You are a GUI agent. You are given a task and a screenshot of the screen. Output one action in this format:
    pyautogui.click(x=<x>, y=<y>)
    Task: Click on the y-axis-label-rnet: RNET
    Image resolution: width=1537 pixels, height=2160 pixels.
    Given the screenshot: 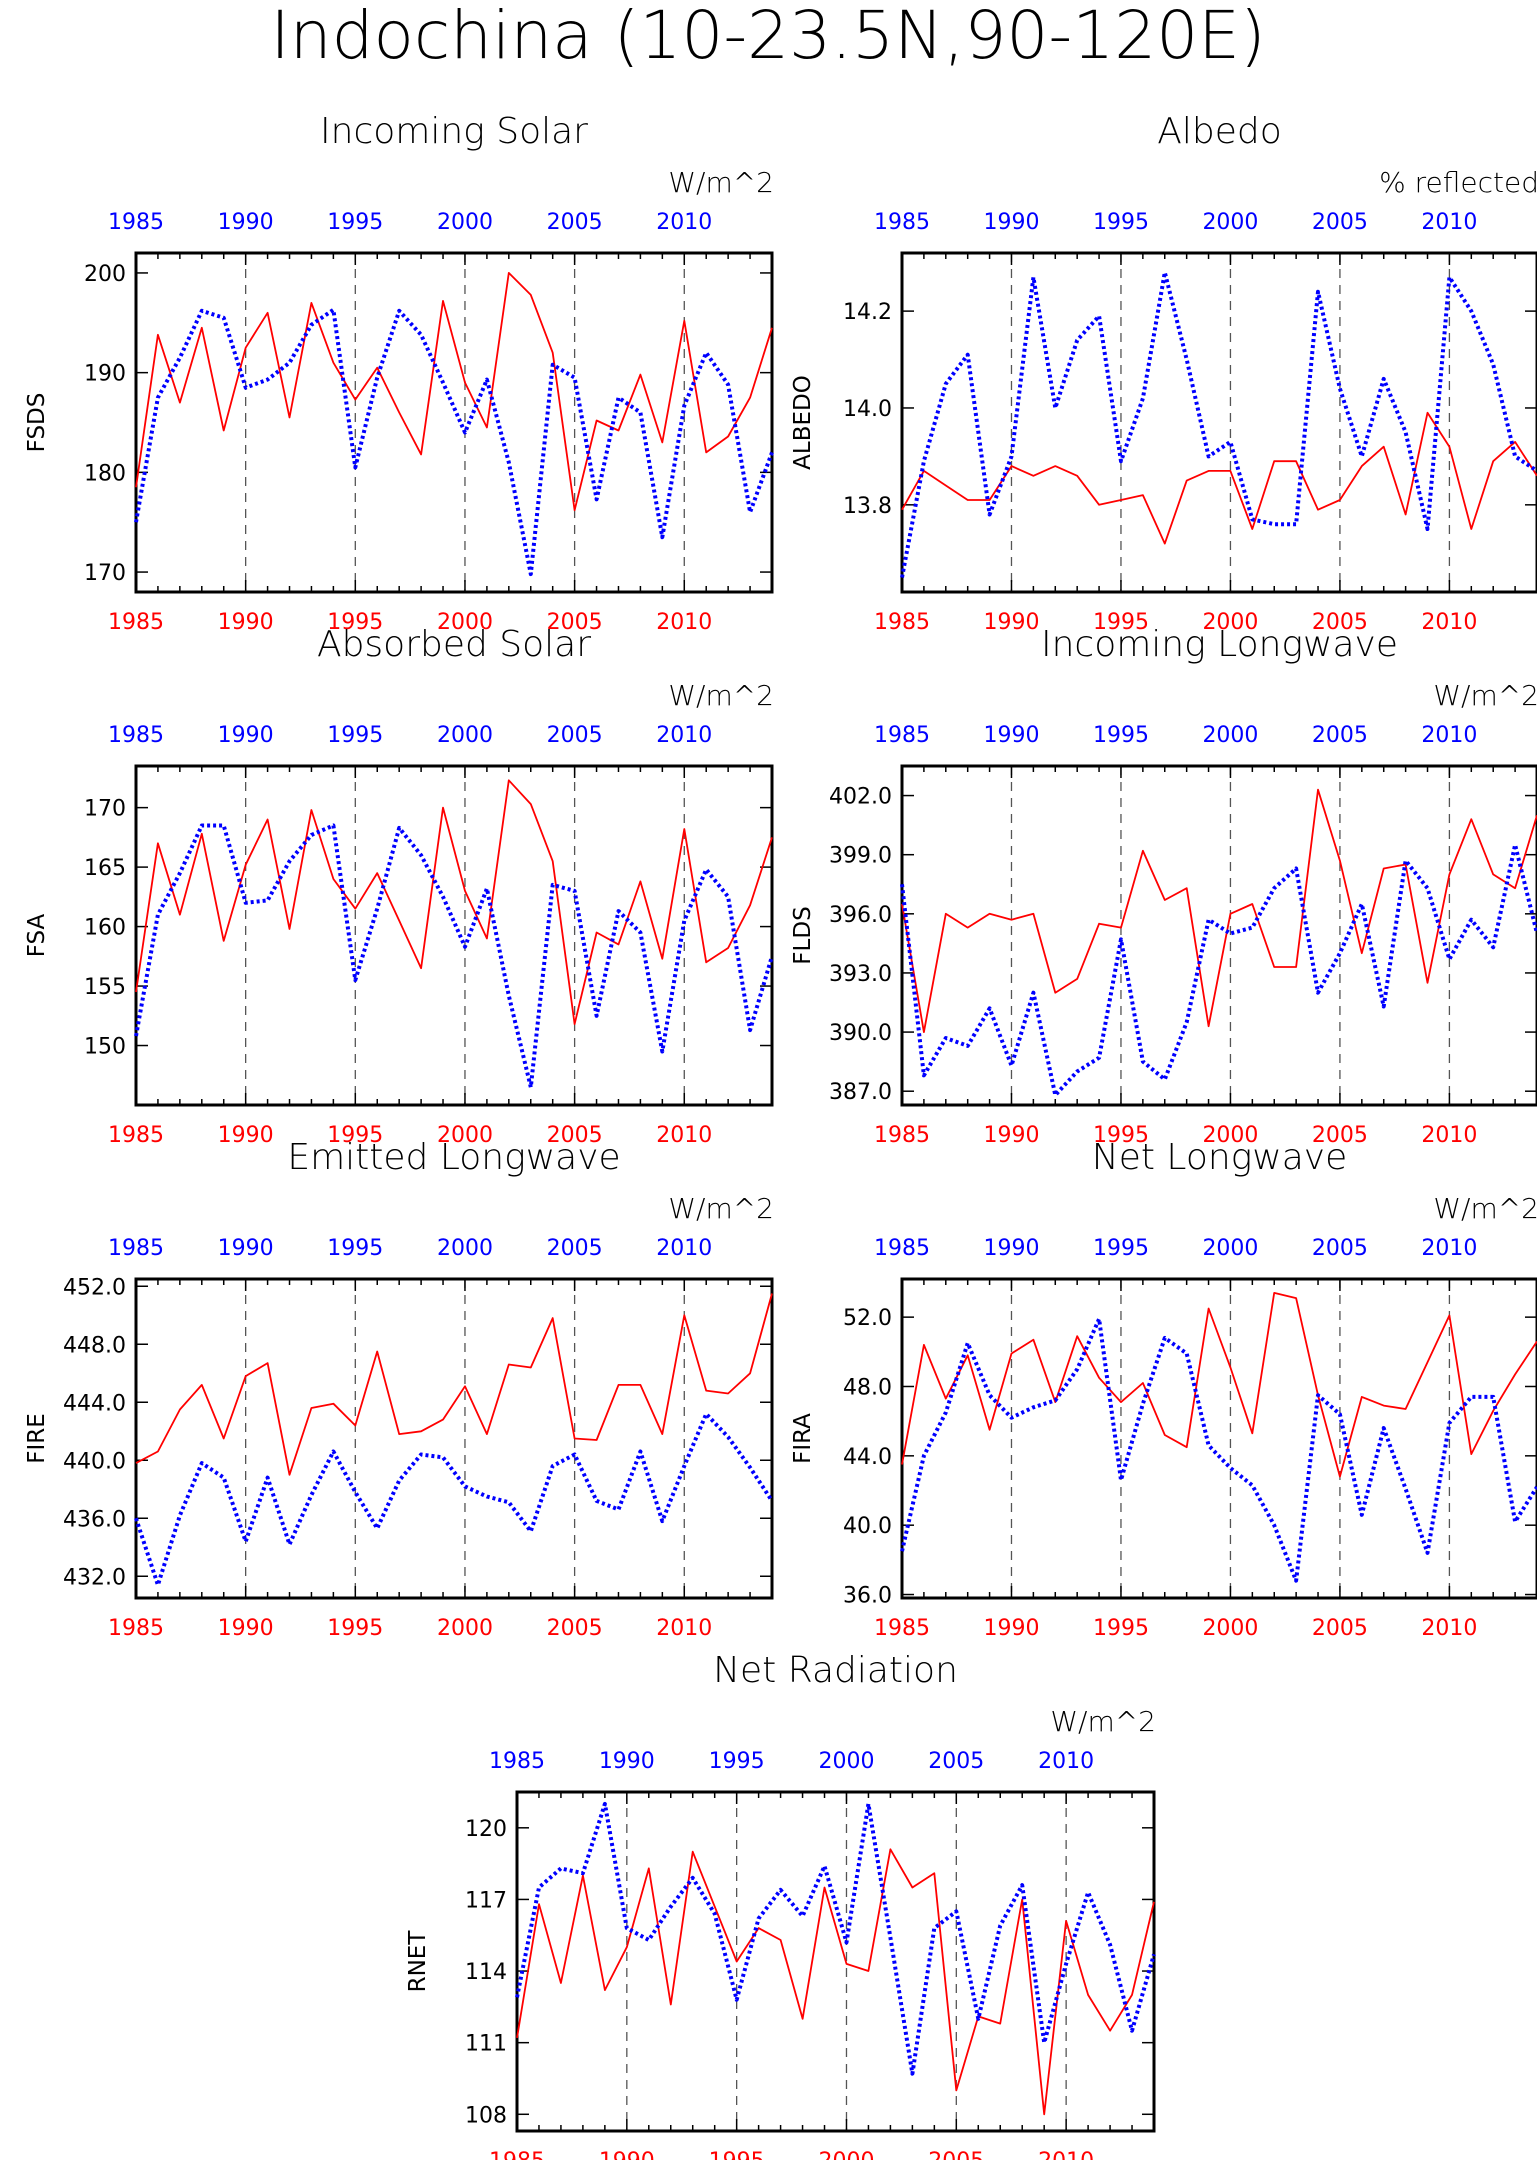 What is the action you would take?
    pyautogui.click(x=418, y=1961)
    